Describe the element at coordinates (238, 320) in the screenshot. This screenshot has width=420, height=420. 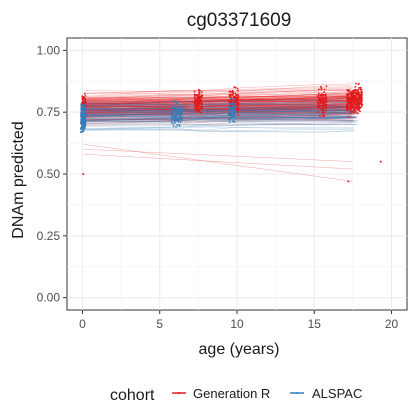
I see `x-axis-ticks: 0 5 10 15 20` at that location.